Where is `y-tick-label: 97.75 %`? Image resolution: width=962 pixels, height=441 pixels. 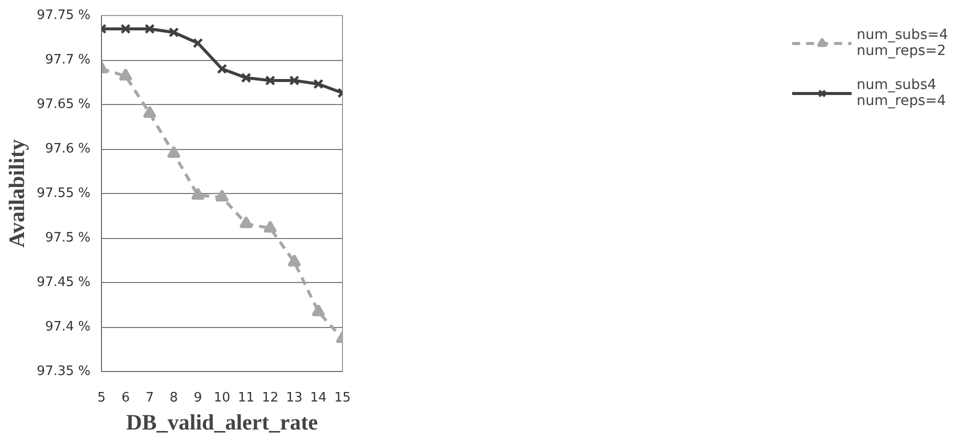 y-tick-label: 97.75 % is located at coordinates (63, 15).